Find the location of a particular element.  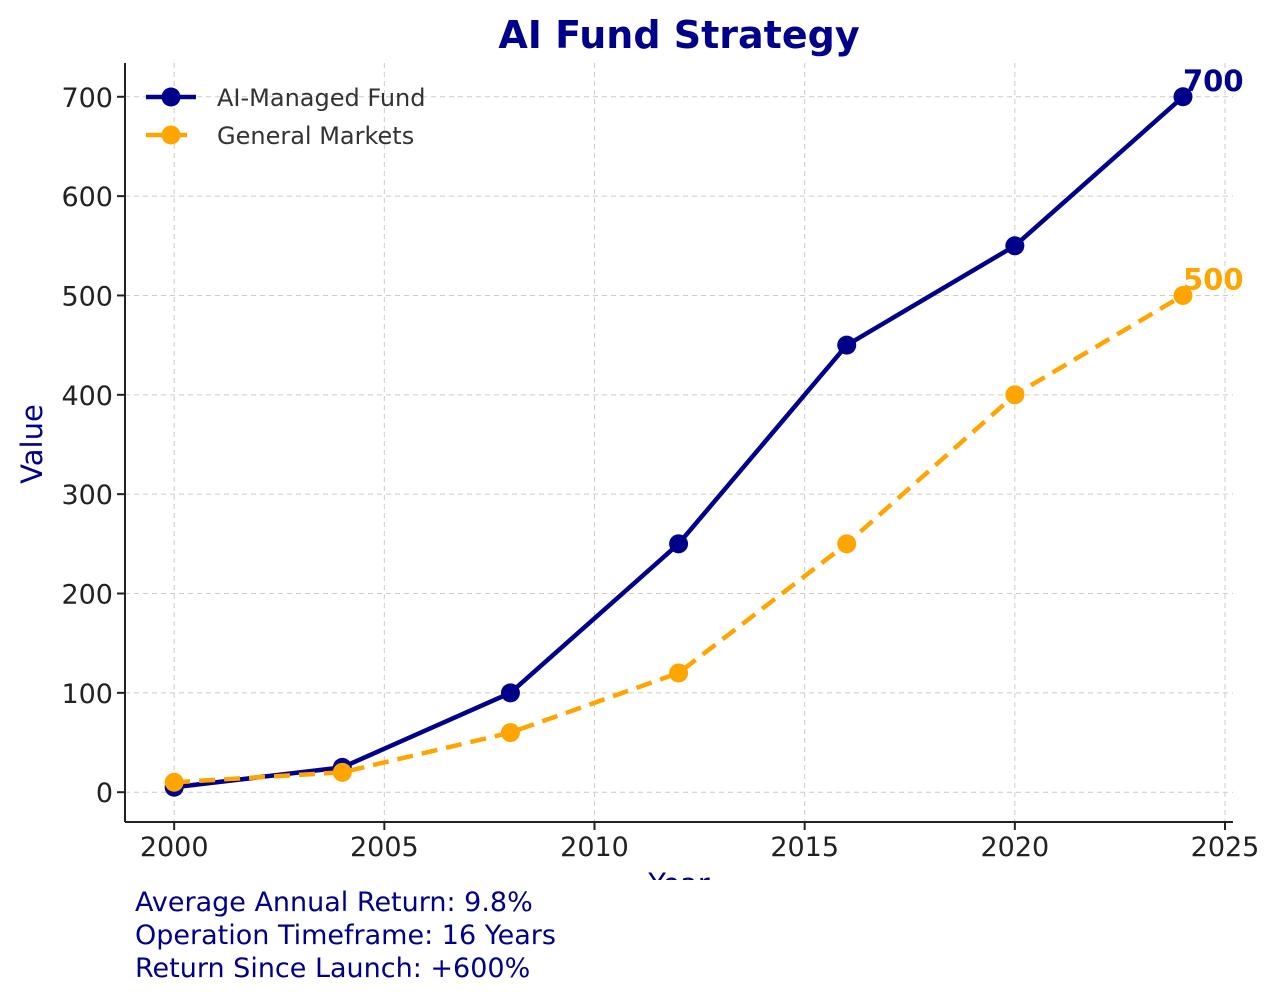

y-tick-label: 600 is located at coordinates (87, 197).